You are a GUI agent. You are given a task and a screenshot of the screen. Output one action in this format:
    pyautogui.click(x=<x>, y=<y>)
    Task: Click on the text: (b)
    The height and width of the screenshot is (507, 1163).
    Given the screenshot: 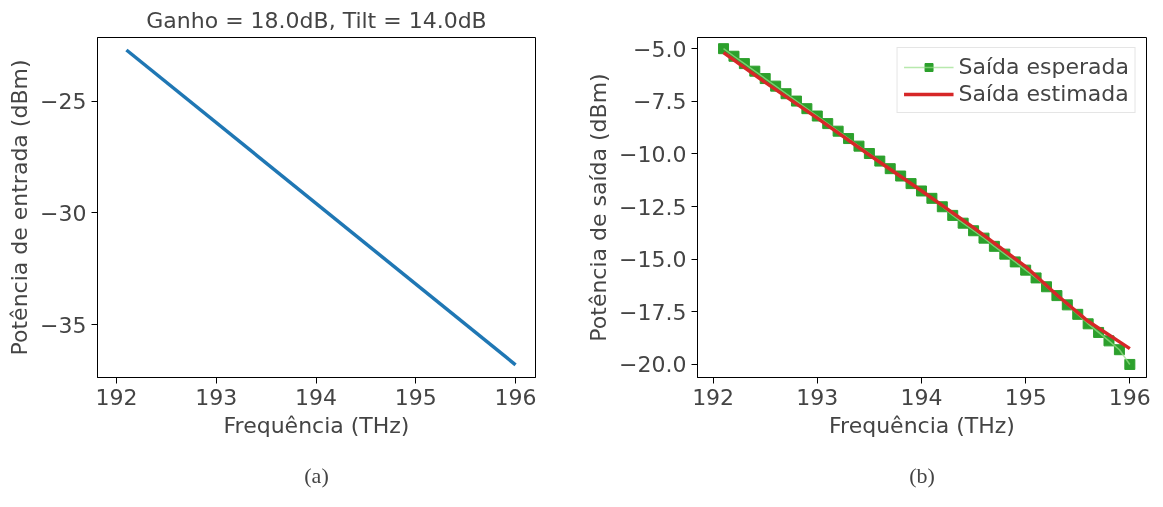 What is the action you would take?
    pyautogui.click(x=922, y=475)
    